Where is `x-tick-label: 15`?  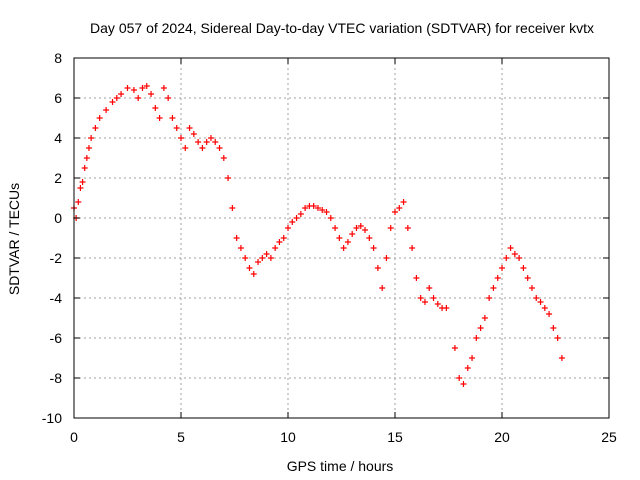
x-tick-label: 15 is located at coordinates (395, 437).